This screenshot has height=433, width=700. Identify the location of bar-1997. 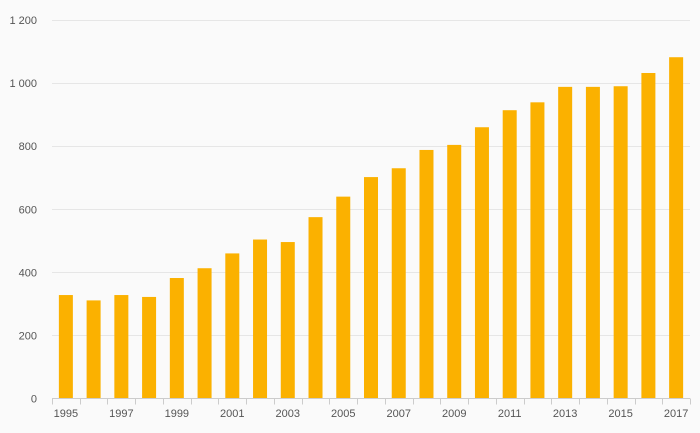
(121, 347).